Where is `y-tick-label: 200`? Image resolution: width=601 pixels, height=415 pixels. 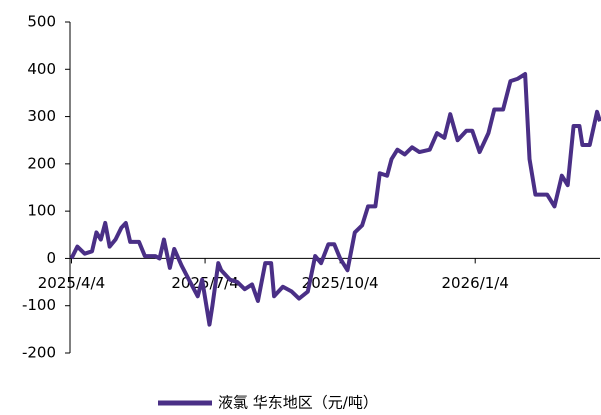 y-tick-label: 200 is located at coordinates (41, 163).